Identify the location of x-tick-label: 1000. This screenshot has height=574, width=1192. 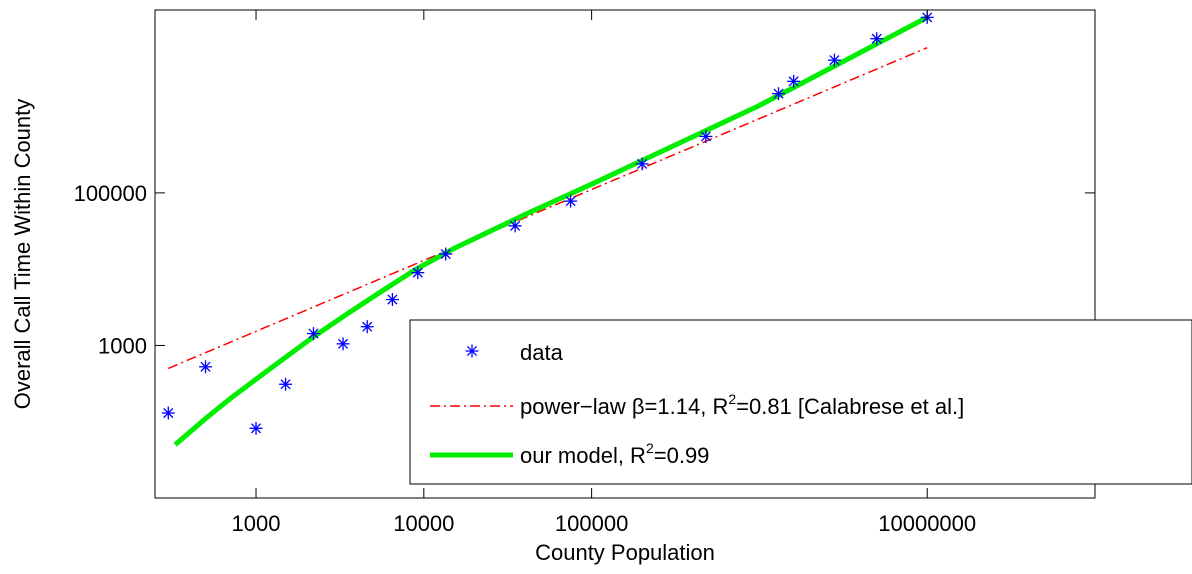
(256, 523).